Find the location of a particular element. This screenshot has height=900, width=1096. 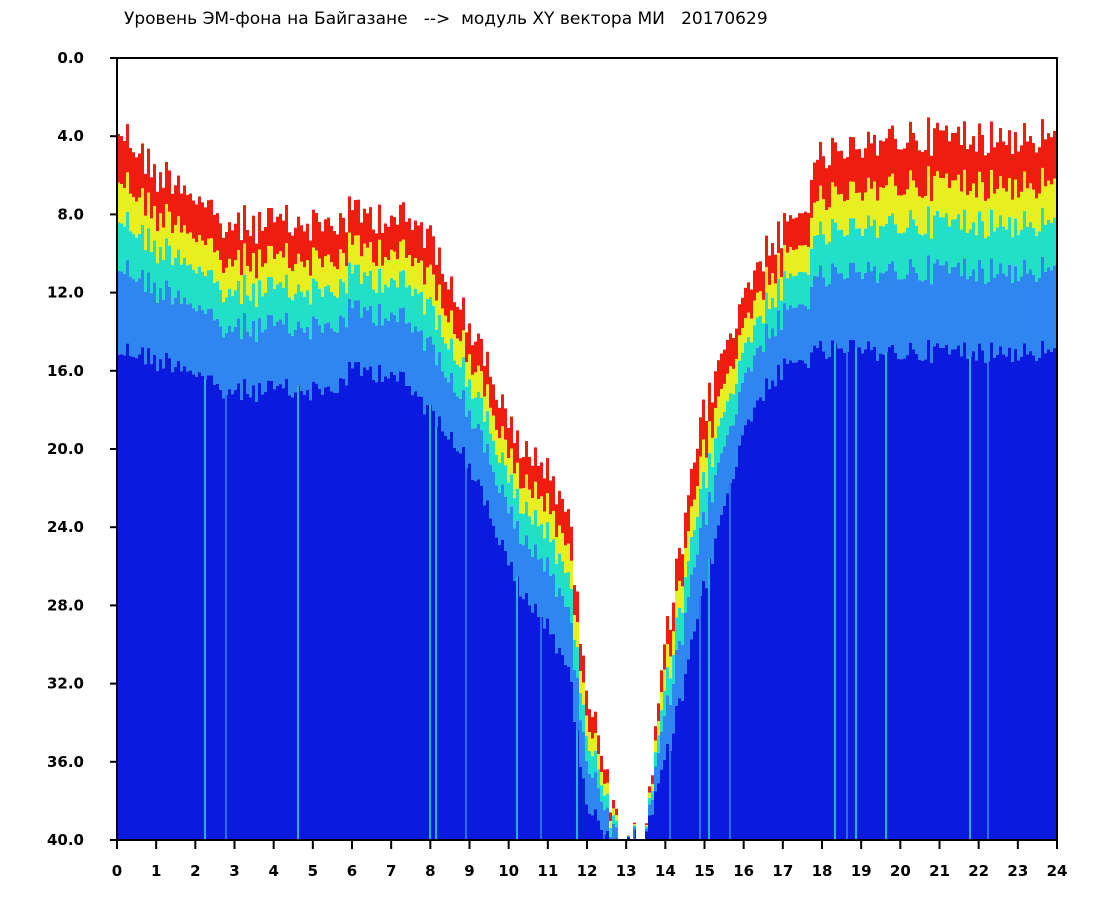

x-tick-label: 13 is located at coordinates (626, 871).